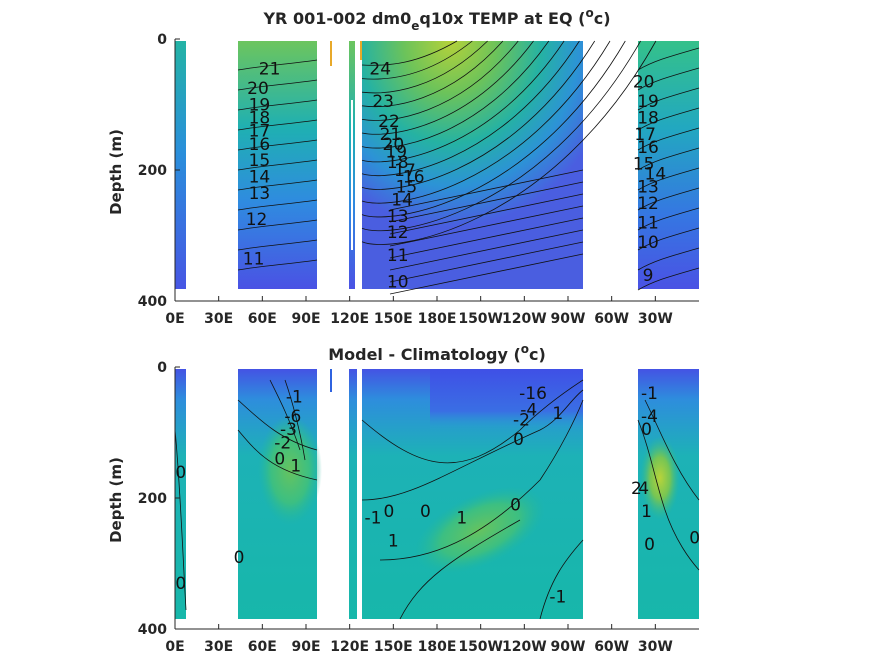 The image size is (875, 656). I want to click on x-tick-label: 120W, so click(524, 647).